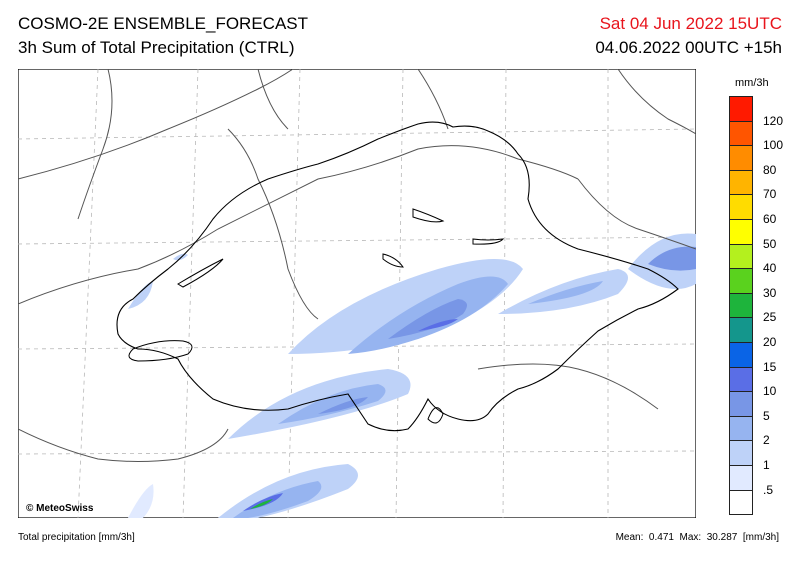 The height and width of the screenshot is (561, 800). What do you see at coordinates (60, 508) in the screenshot?
I see `map-credit: © MeteoSwiss` at bounding box center [60, 508].